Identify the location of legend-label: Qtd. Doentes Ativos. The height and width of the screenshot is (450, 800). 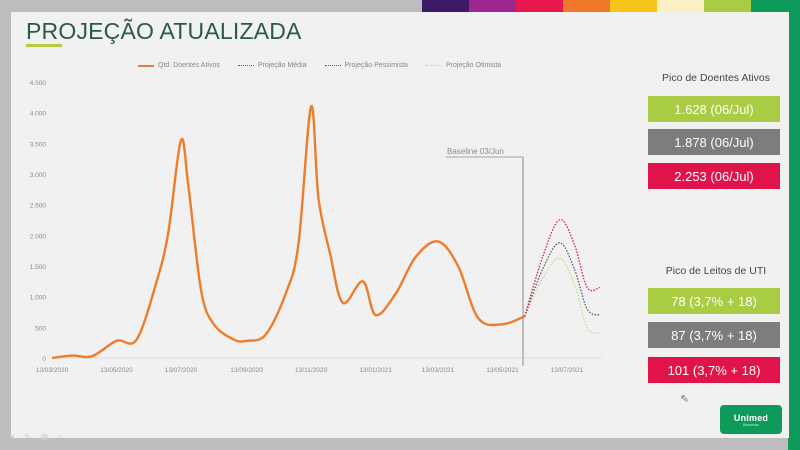
(189, 65).